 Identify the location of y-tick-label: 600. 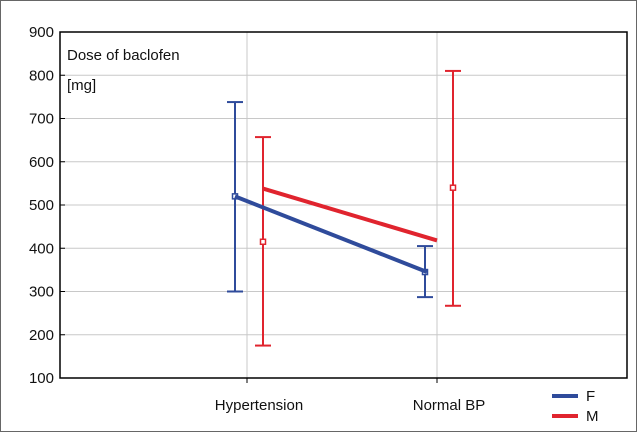
(41, 162).